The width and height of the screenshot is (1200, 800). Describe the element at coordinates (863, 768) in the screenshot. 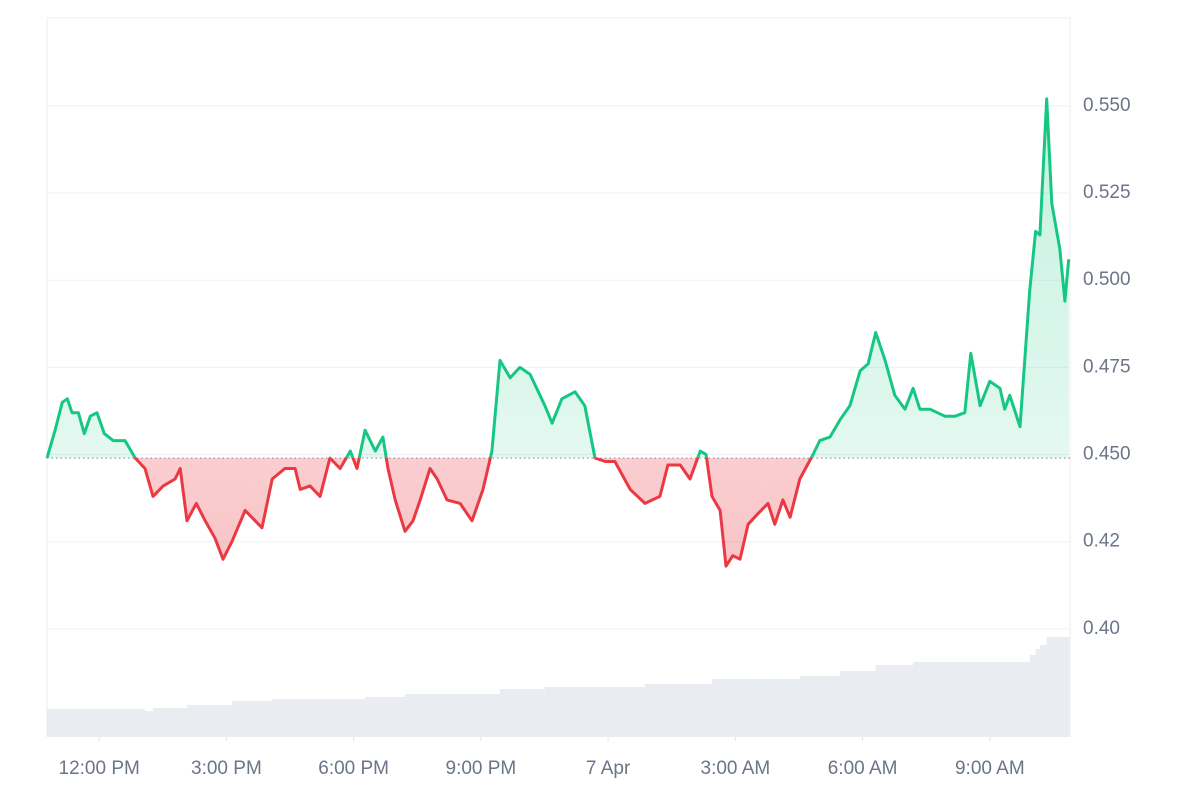

I see `x-tick-label: 6:00 AM` at that location.